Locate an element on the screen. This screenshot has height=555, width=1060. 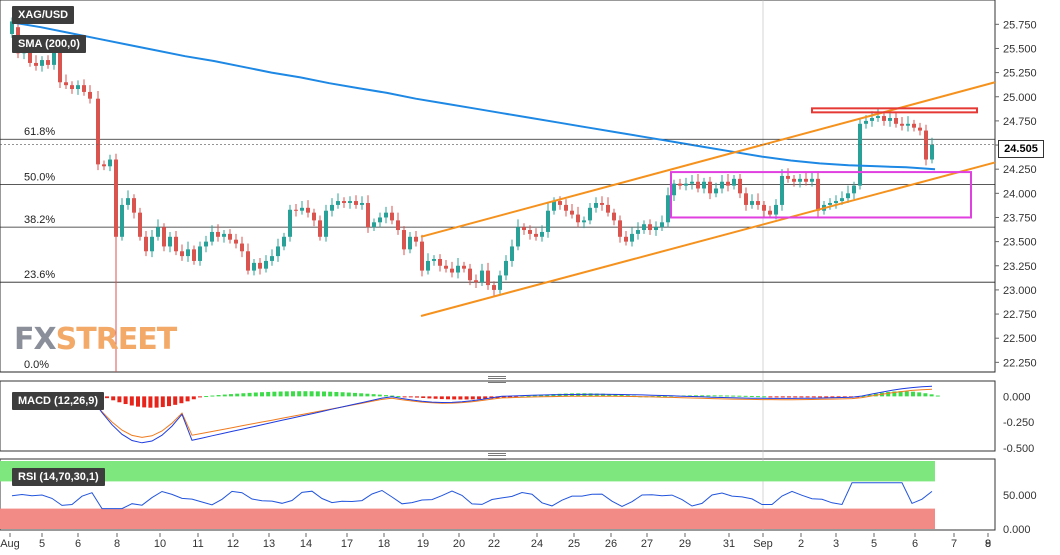
macd-y-tick-label: -0.500 is located at coordinates (1018, 449).